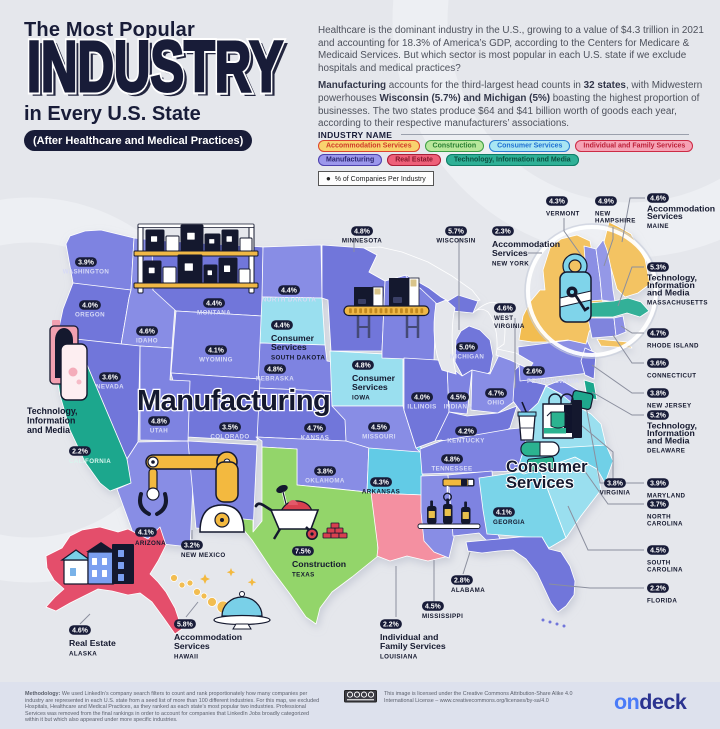 The image size is (720, 729). I want to click on svg-text: MAINE, so click(658, 226).